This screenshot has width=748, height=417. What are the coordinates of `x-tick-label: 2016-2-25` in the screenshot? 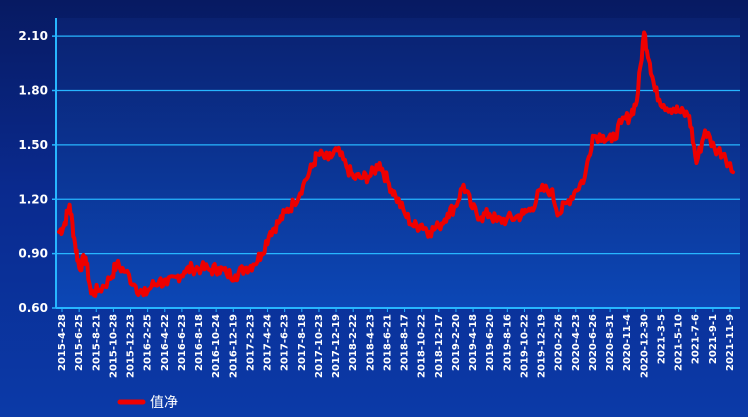 It's located at (148, 342).